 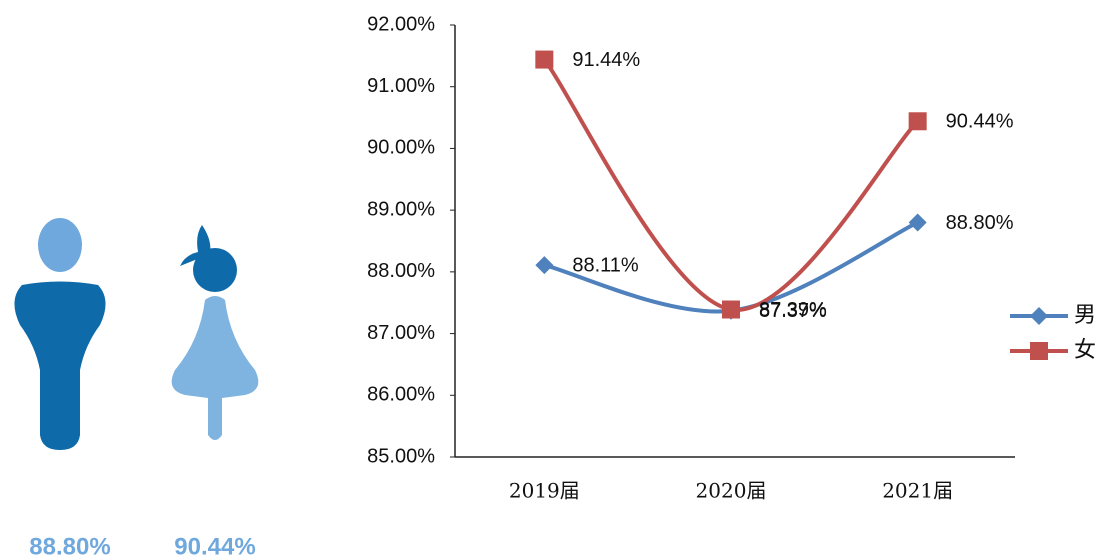 I want to click on male-icon, so click(x=60, y=334).